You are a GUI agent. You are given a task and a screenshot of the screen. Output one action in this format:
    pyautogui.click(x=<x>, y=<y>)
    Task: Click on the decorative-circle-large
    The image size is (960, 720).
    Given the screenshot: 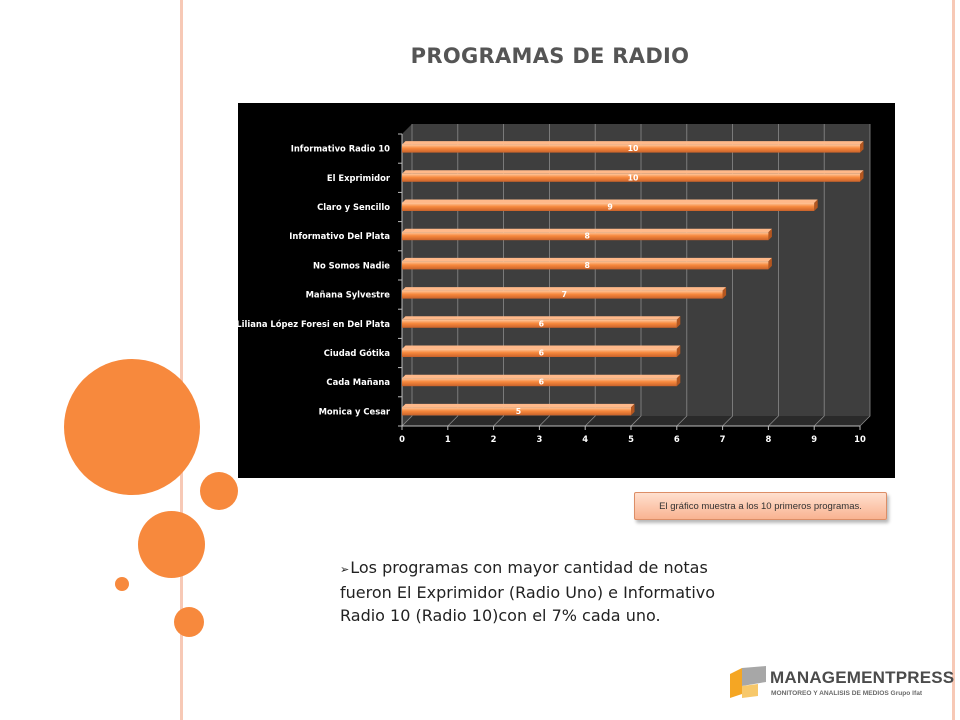 What is the action you would take?
    pyautogui.click(x=132, y=427)
    